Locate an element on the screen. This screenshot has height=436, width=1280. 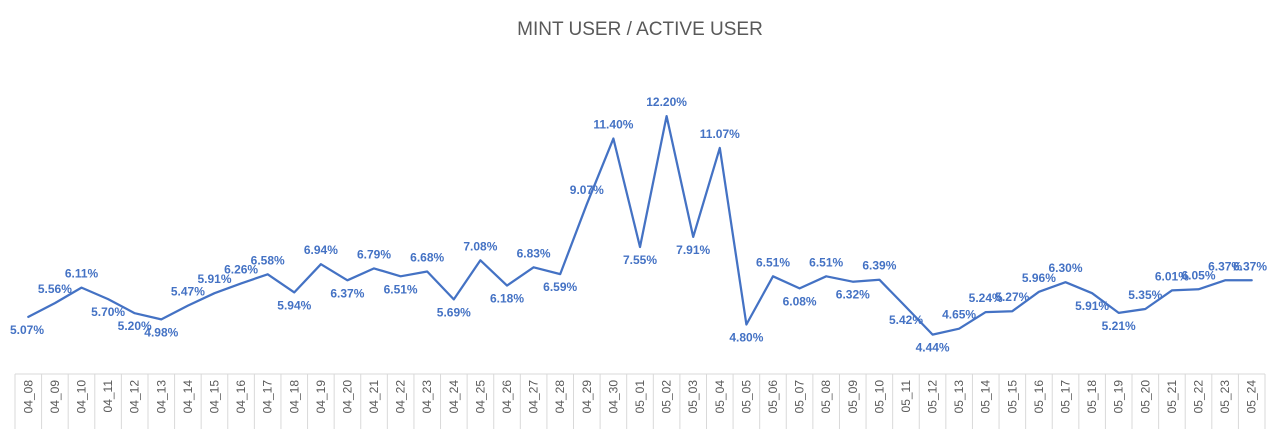
data-label: 5.21% is located at coordinates (1119, 326).